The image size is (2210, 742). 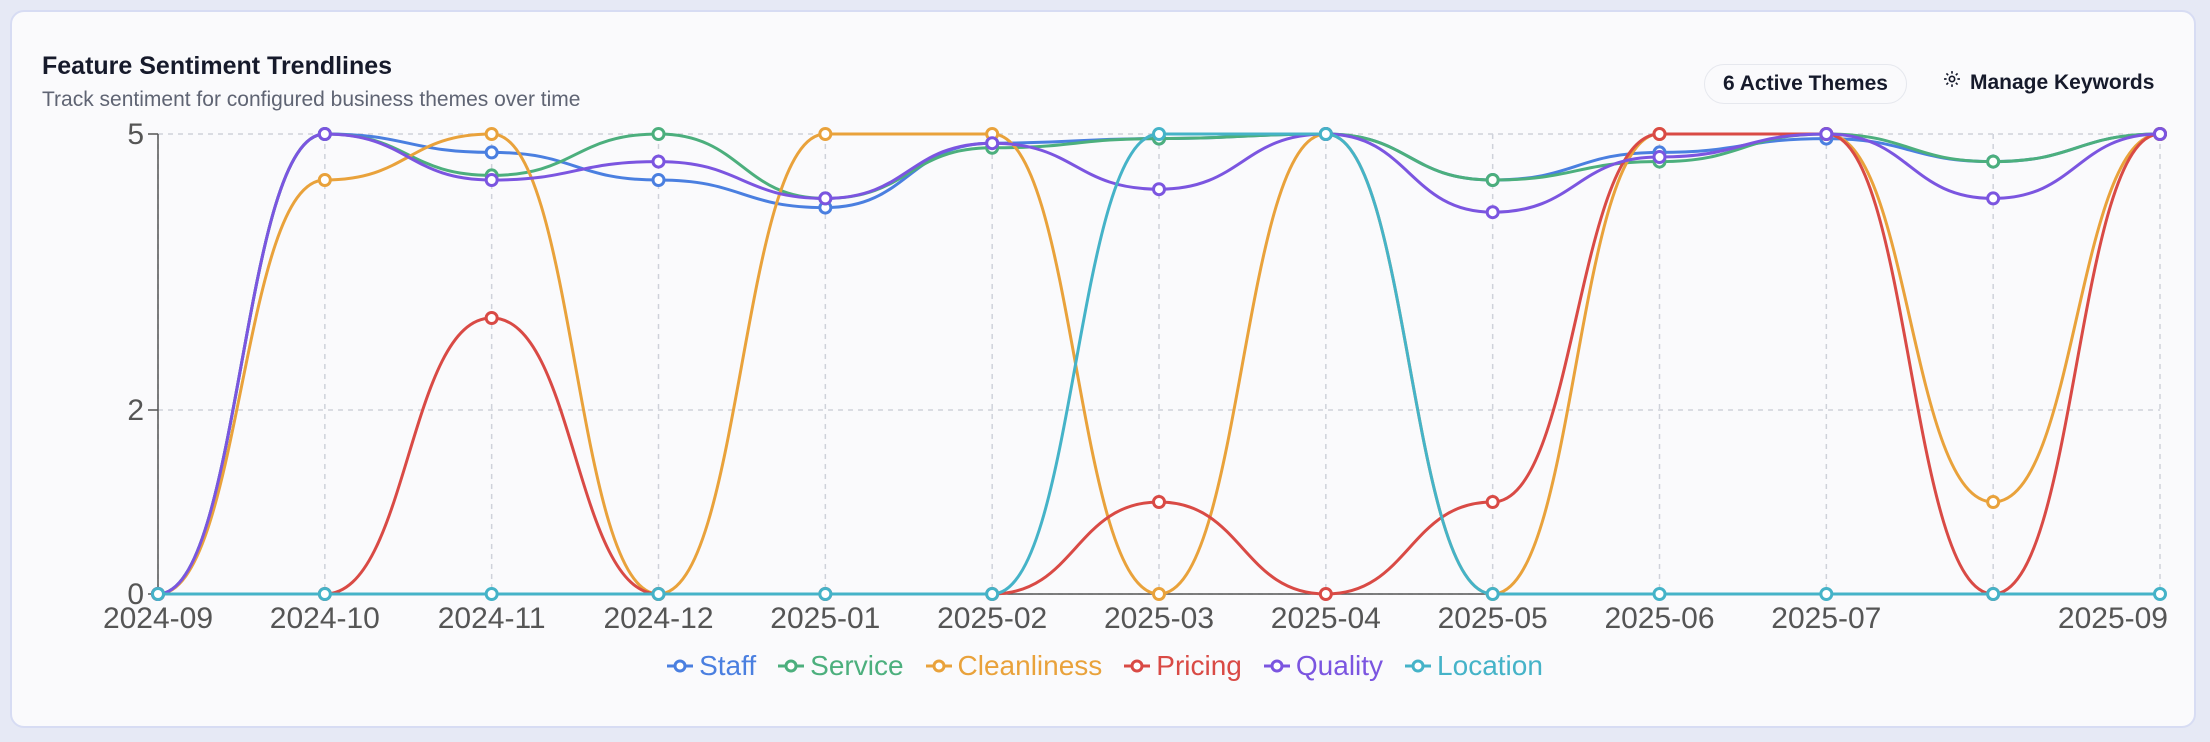 What do you see at coordinates (135, 134) in the screenshot?
I see `y-tick-label: 5` at bounding box center [135, 134].